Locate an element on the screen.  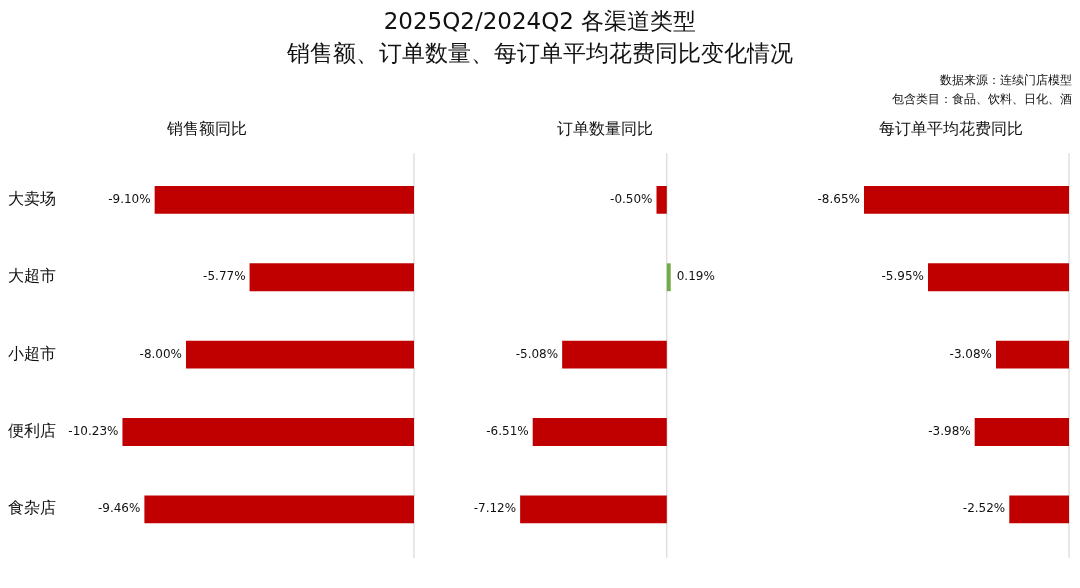
data-label: -5.77% is located at coordinates (224, 276).